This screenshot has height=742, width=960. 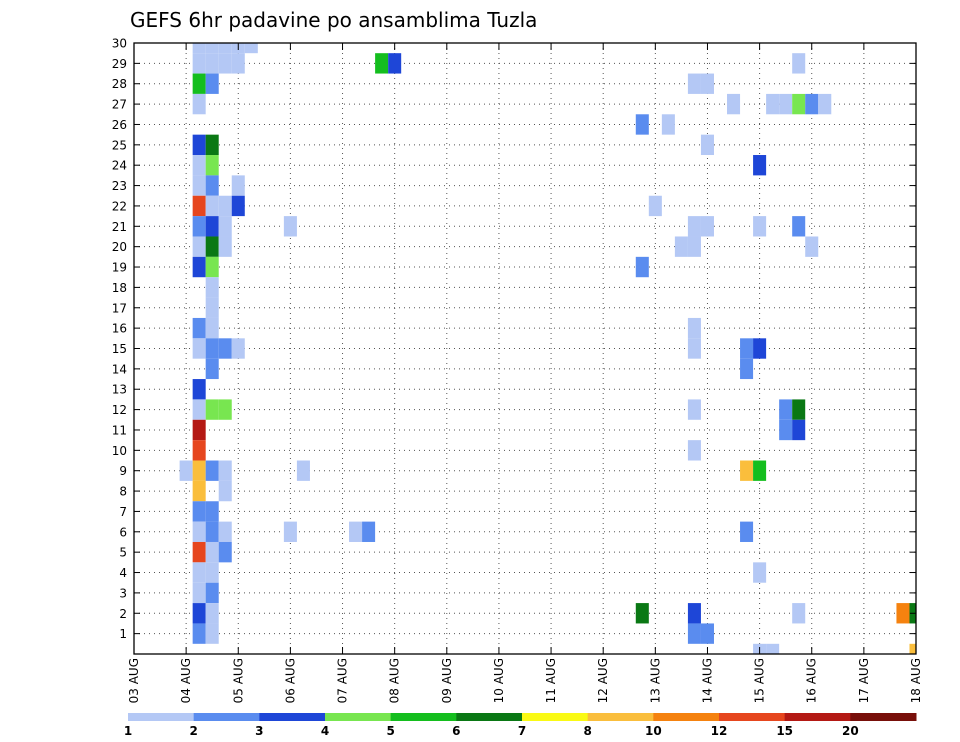 I want to click on colorbar-label: 7, so click(x=522, y=731).